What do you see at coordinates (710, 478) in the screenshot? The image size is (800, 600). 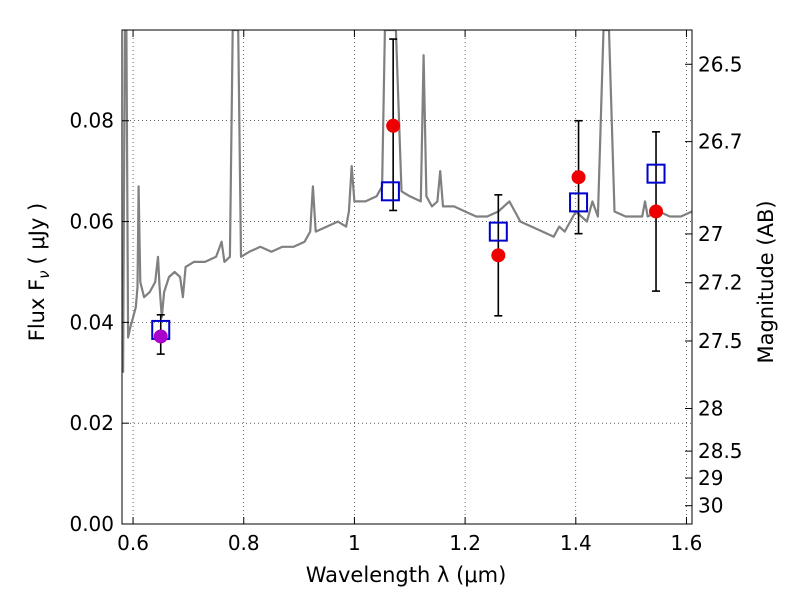 I see `mag-tick-label: 29` at bounding box center [710, 478].